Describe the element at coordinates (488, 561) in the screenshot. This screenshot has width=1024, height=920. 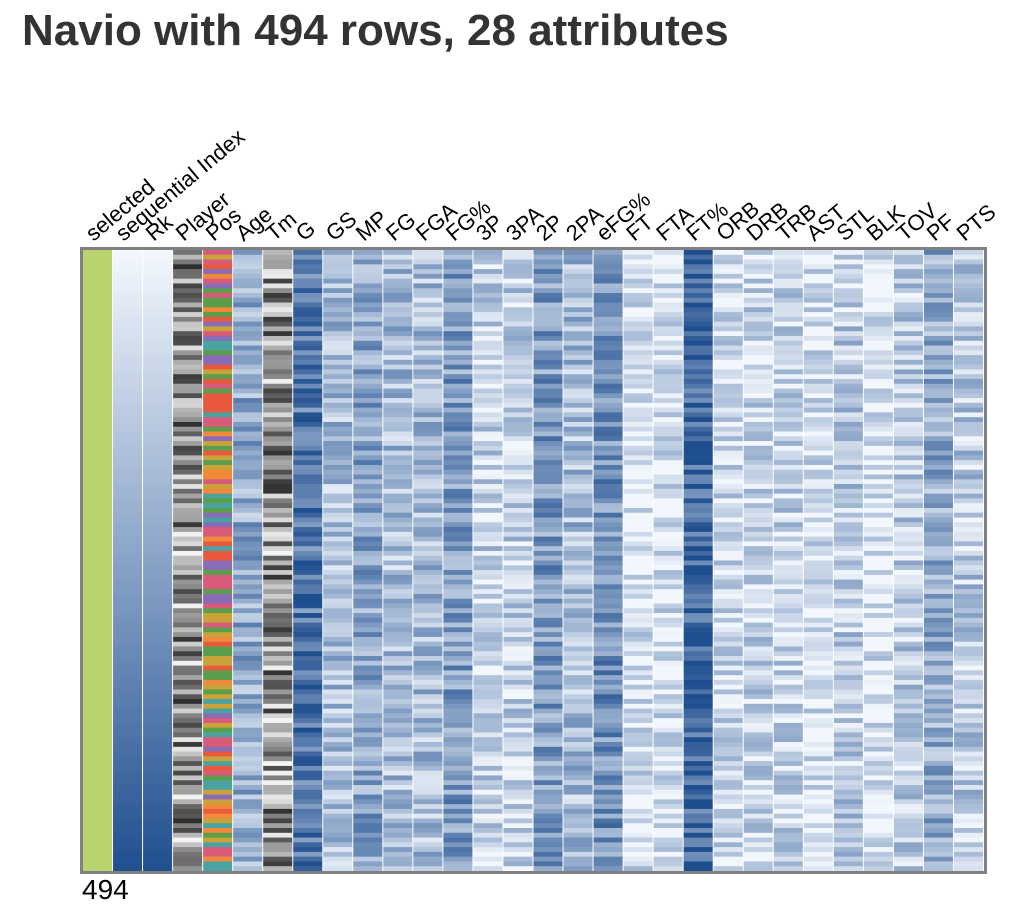
I see `column-3p` at that location.